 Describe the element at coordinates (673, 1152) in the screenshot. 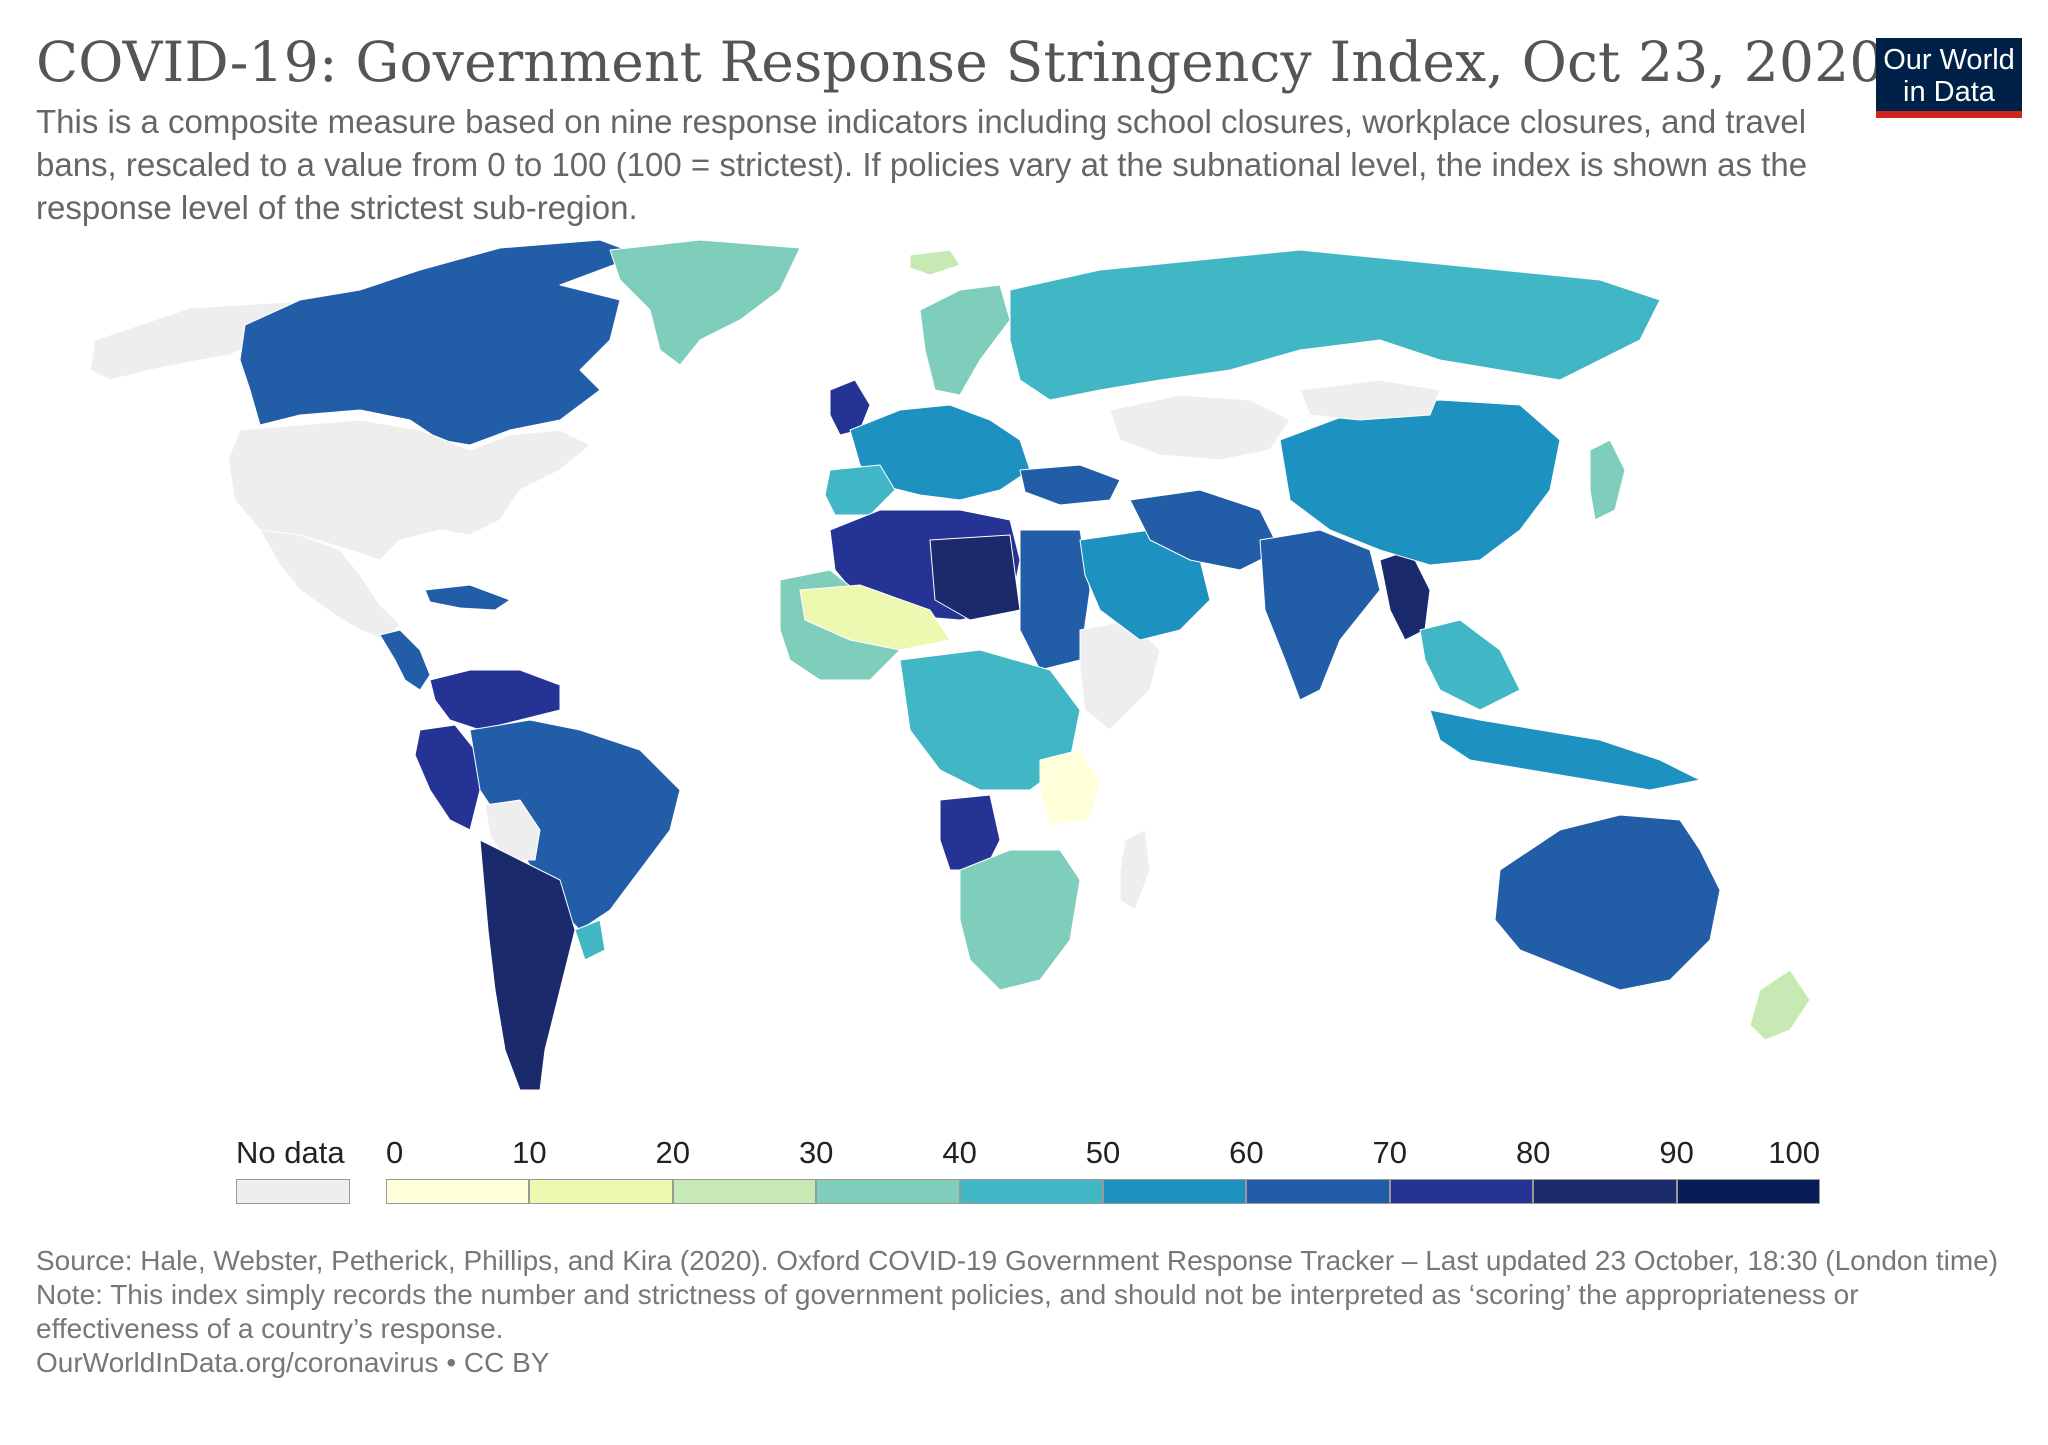

I see `legend-tick-label: 20` at that location.